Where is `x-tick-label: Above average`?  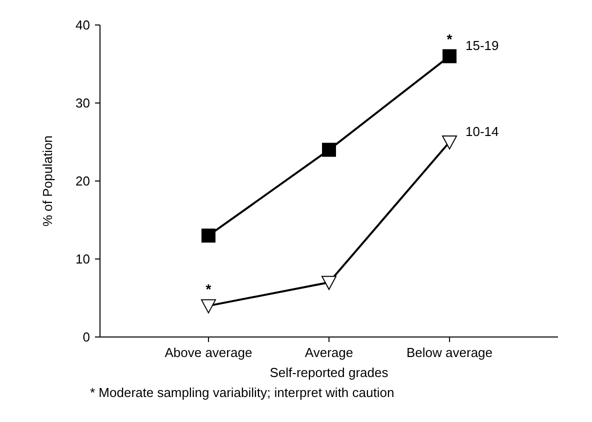 x-tick-label: Above average is located at coordinates (208, 352).